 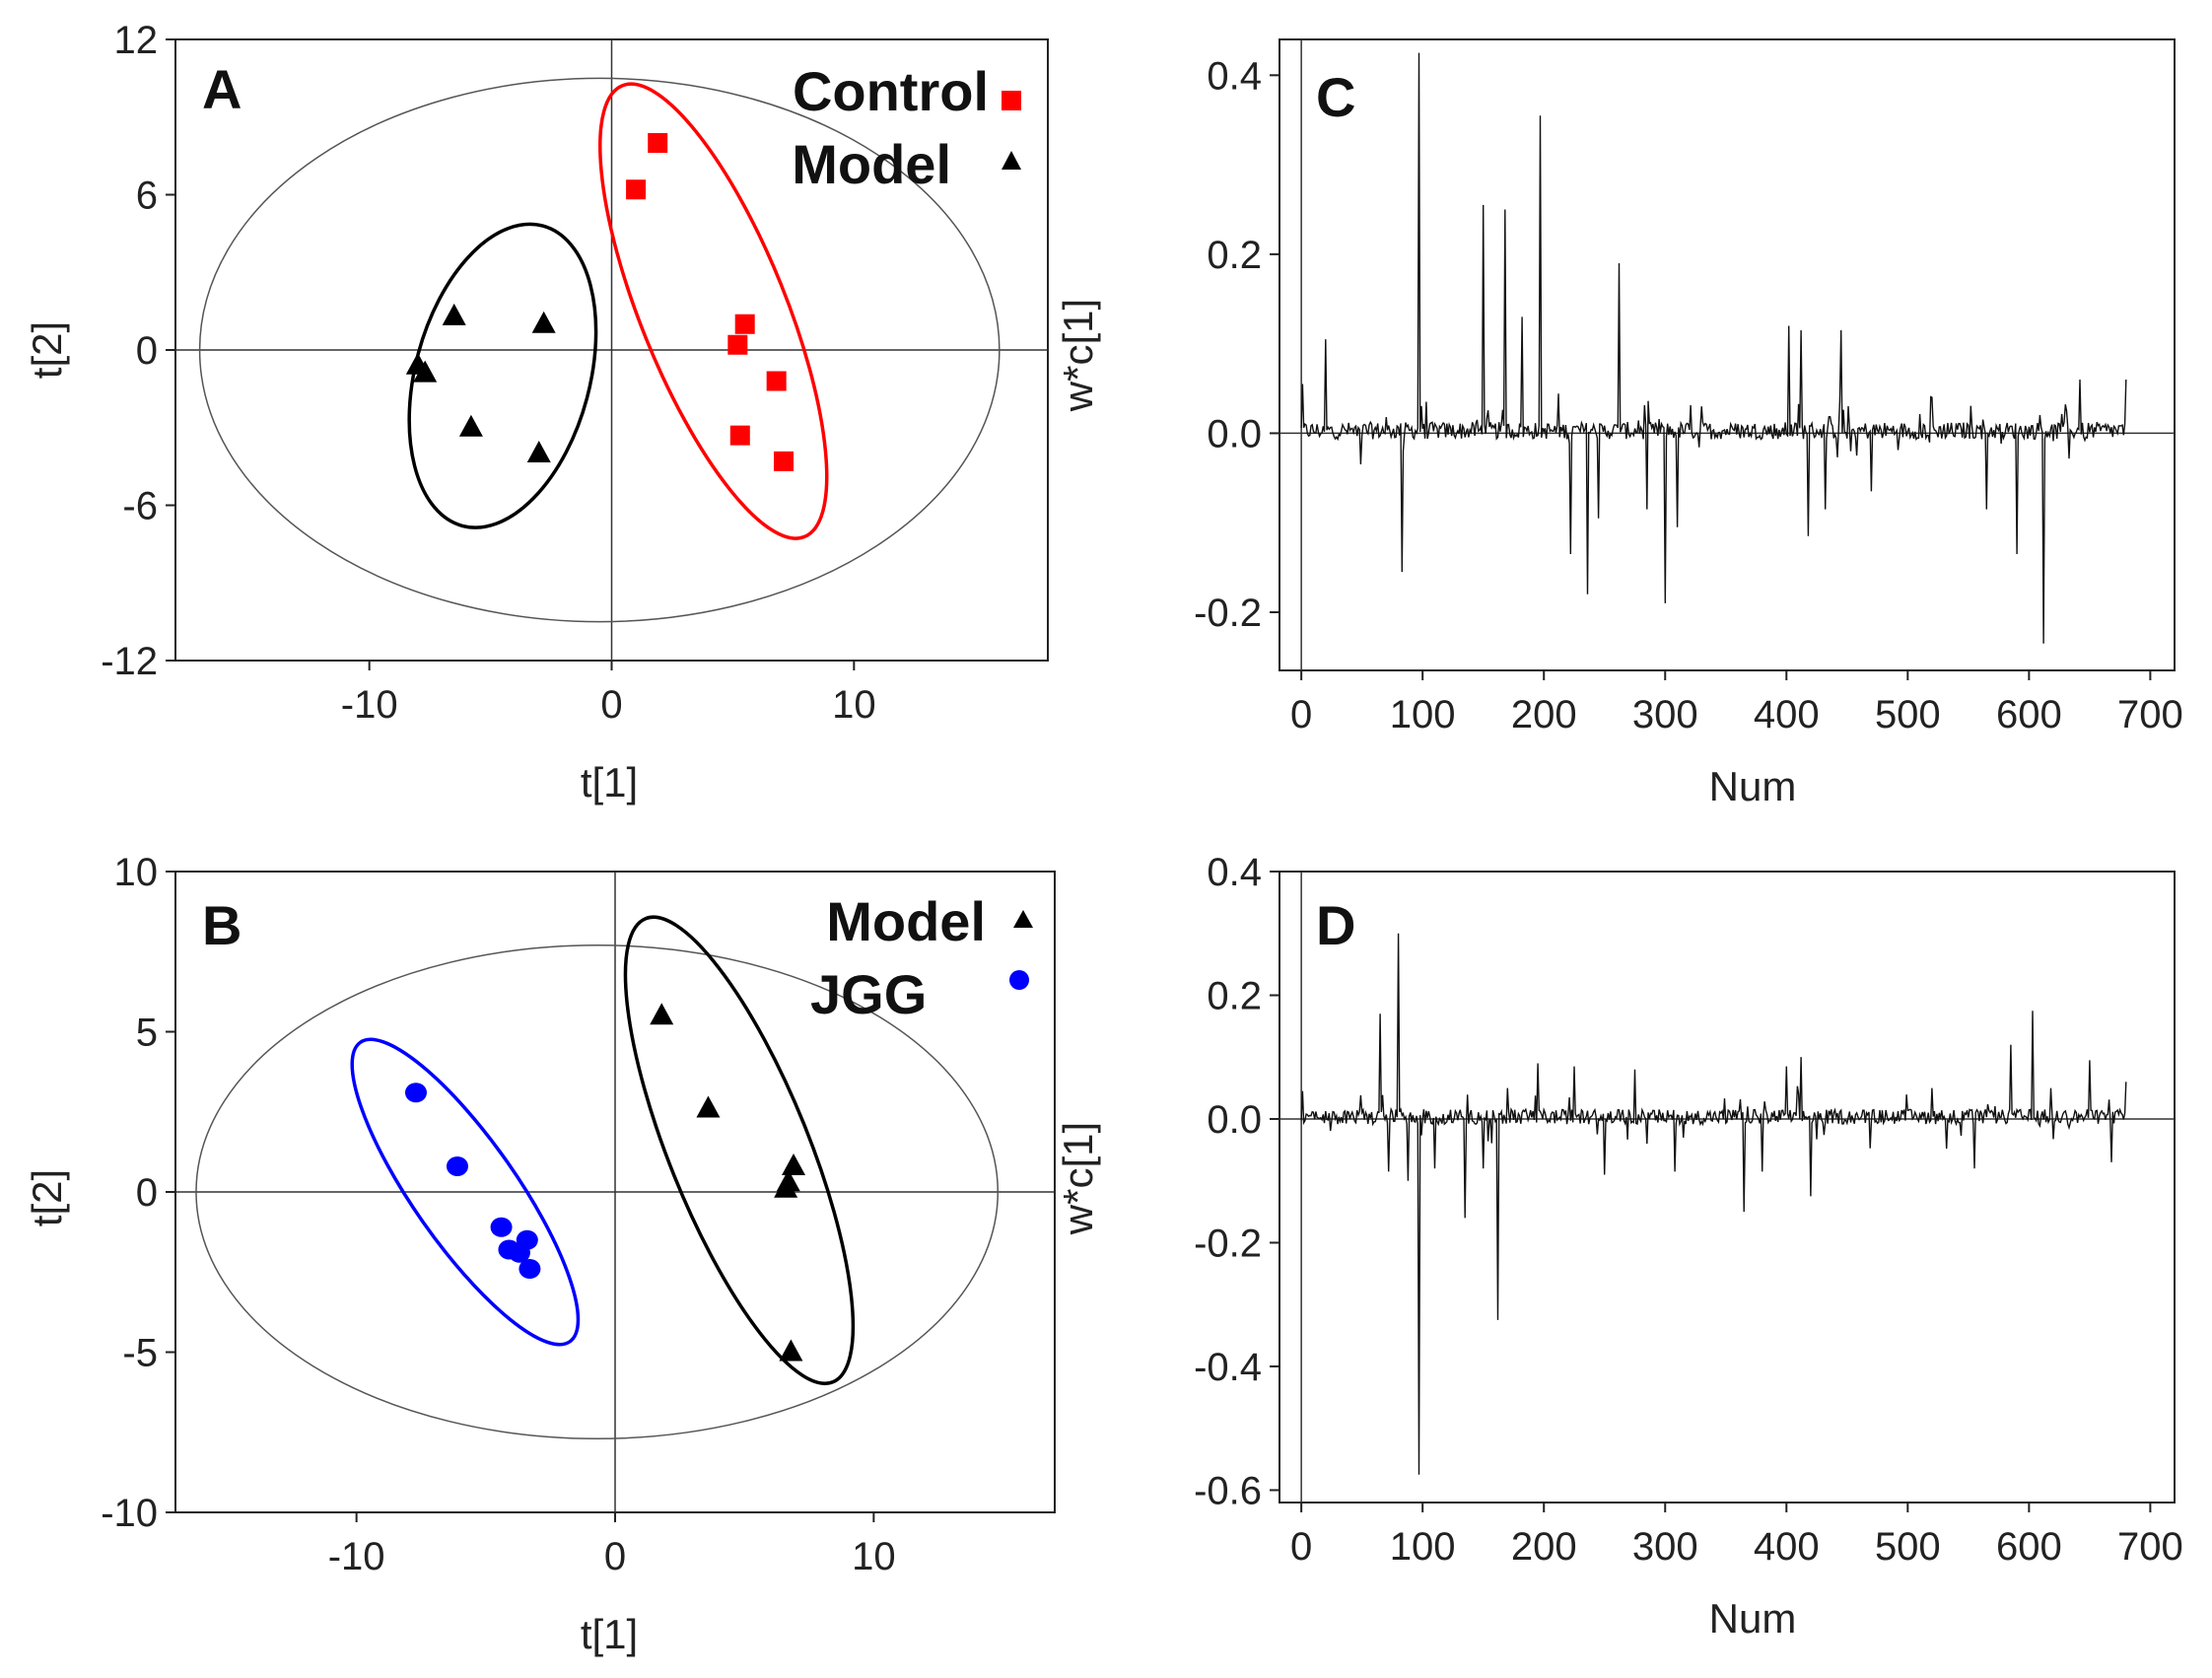 What do you see at coordinates (137, 40) in the screenshot?
I see `panel-a-ytick-label: 12` at bounding box center [137, 40].